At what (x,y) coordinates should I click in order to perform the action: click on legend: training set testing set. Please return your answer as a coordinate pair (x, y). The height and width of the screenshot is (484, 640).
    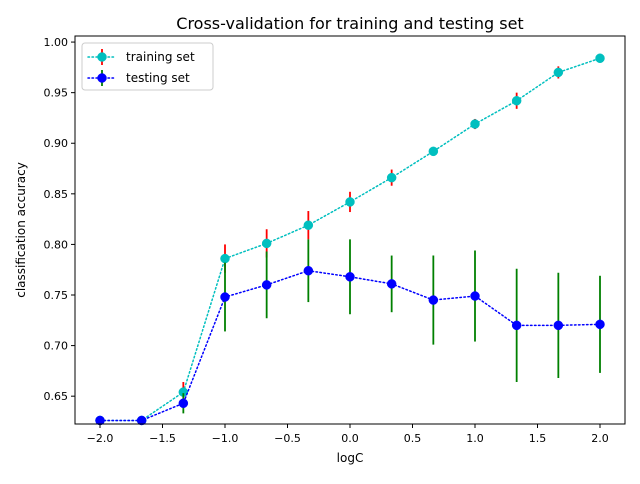
    Looking at the image, I should click on (147, 66).